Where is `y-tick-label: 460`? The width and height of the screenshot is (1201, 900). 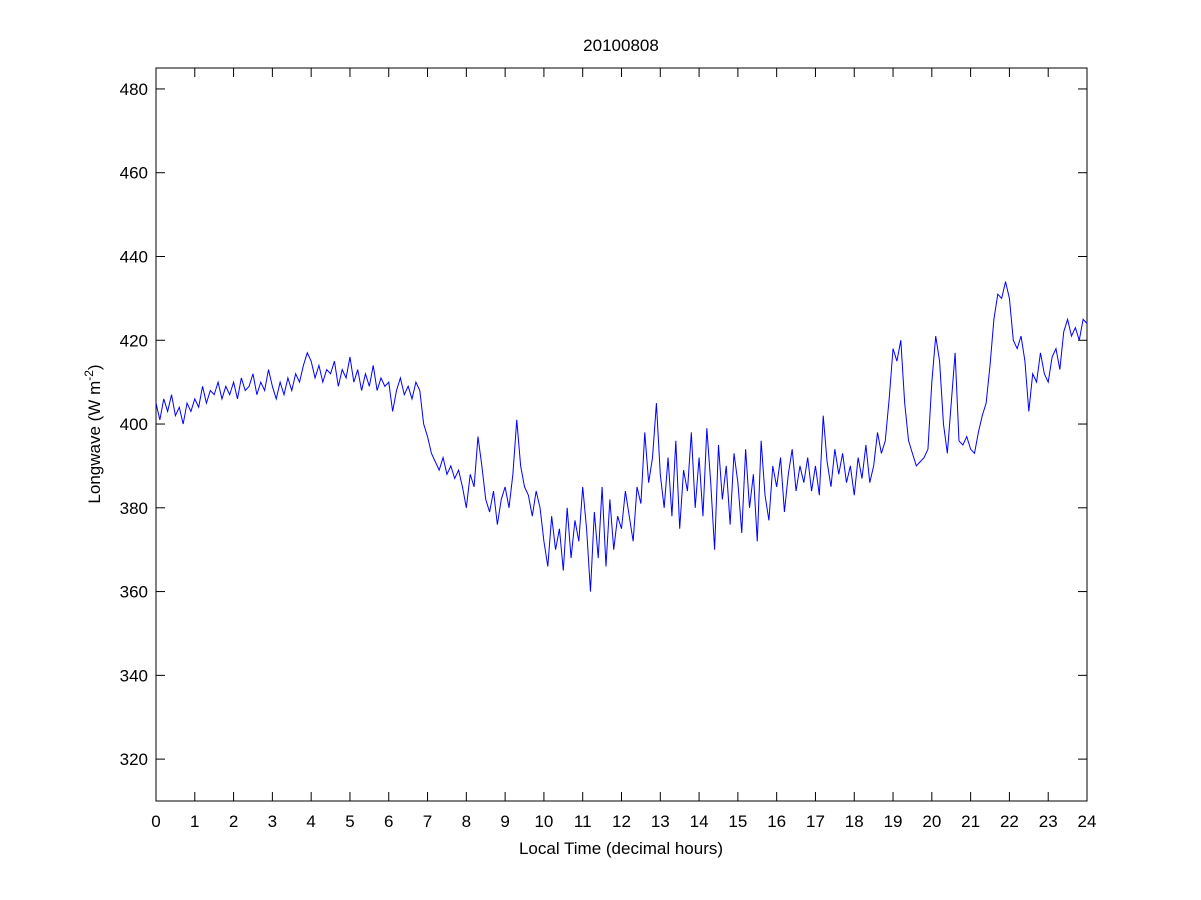 y-tick-label: 460 is located at coordinates (134, 173).